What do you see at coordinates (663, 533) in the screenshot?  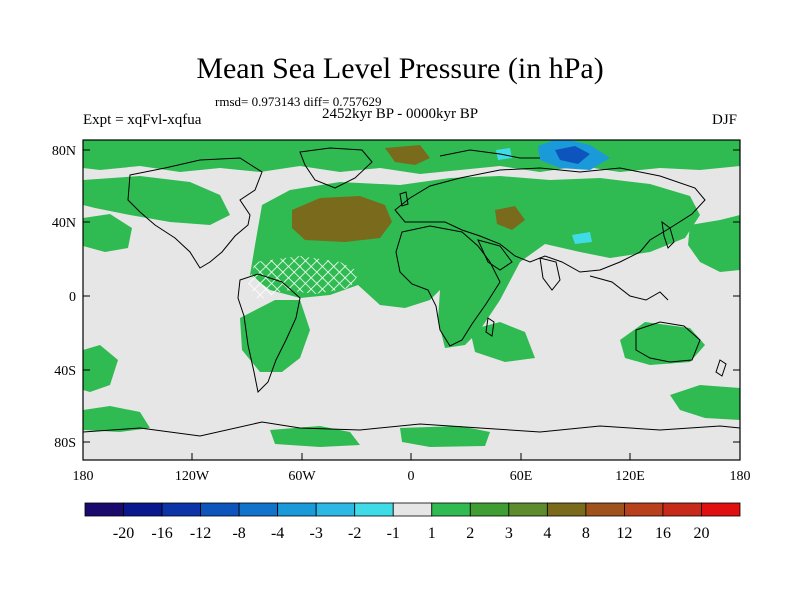 I see `colorbar-label-14: 16` at bounding box center [663, 533].